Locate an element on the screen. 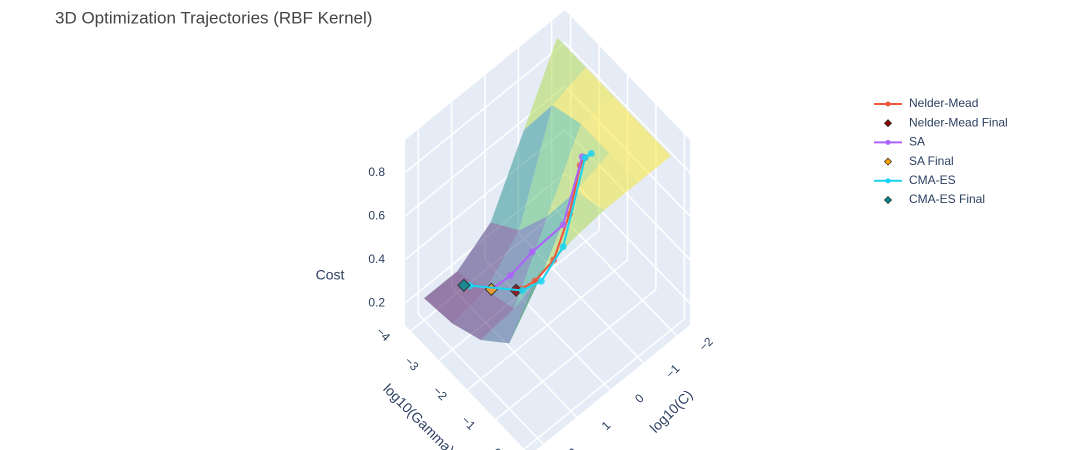 The height and width of the screenshot is (450, 1086). x-tick-label: −2 is located at coordinates (706, 344).